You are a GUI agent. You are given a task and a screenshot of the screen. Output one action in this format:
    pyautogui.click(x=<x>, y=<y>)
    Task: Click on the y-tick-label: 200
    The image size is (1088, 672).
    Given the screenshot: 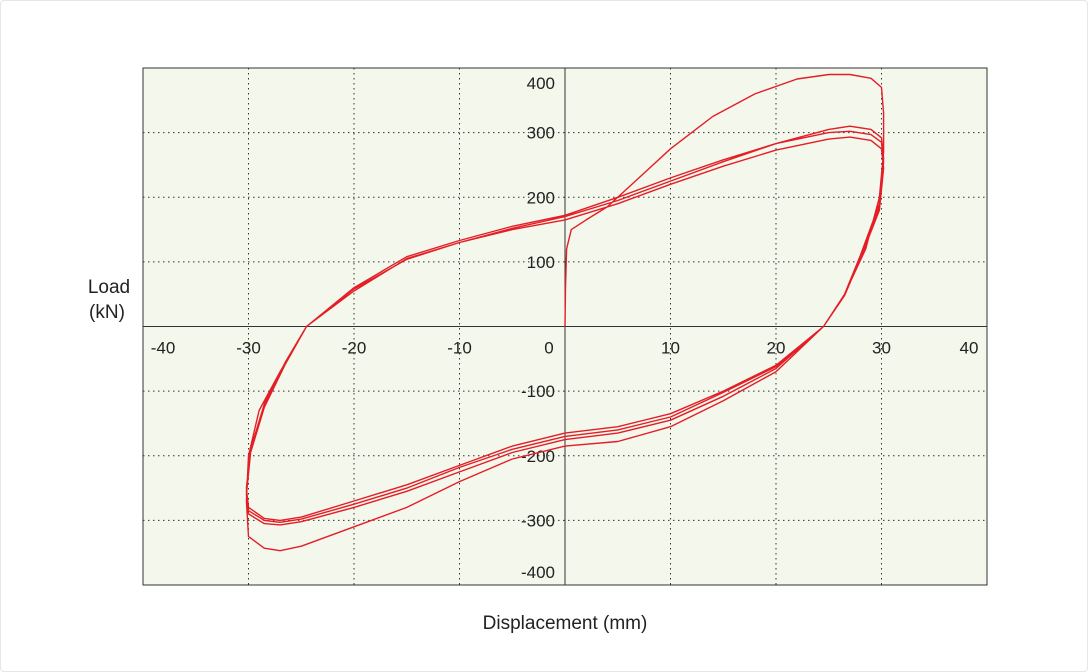 What is the action you would take?
    pyautogui.click(x=541, y=197)
    